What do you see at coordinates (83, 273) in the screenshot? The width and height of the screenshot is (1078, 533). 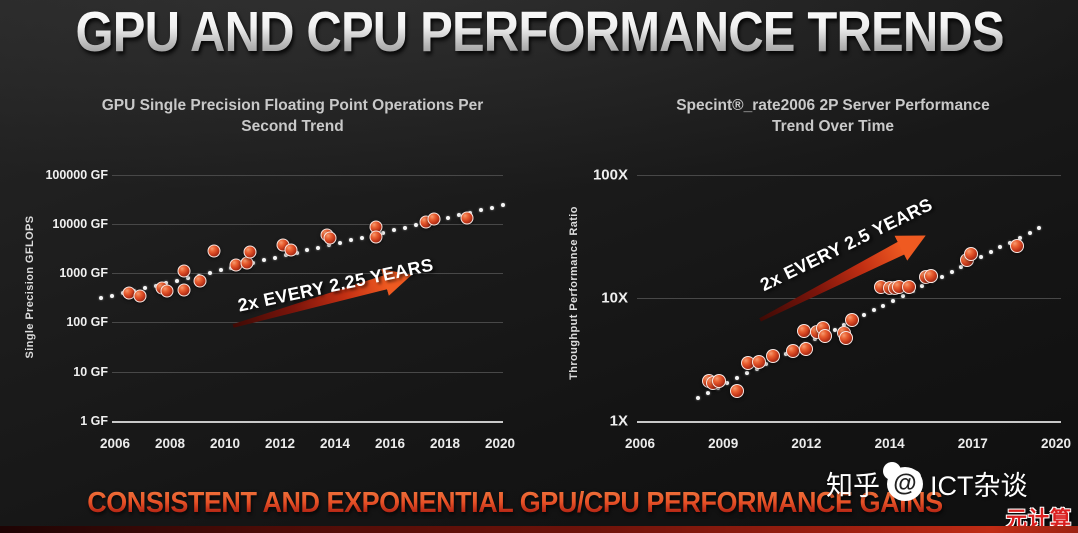 I see `y-tick-label: 1000 GF` at bounding box center [83, 273].